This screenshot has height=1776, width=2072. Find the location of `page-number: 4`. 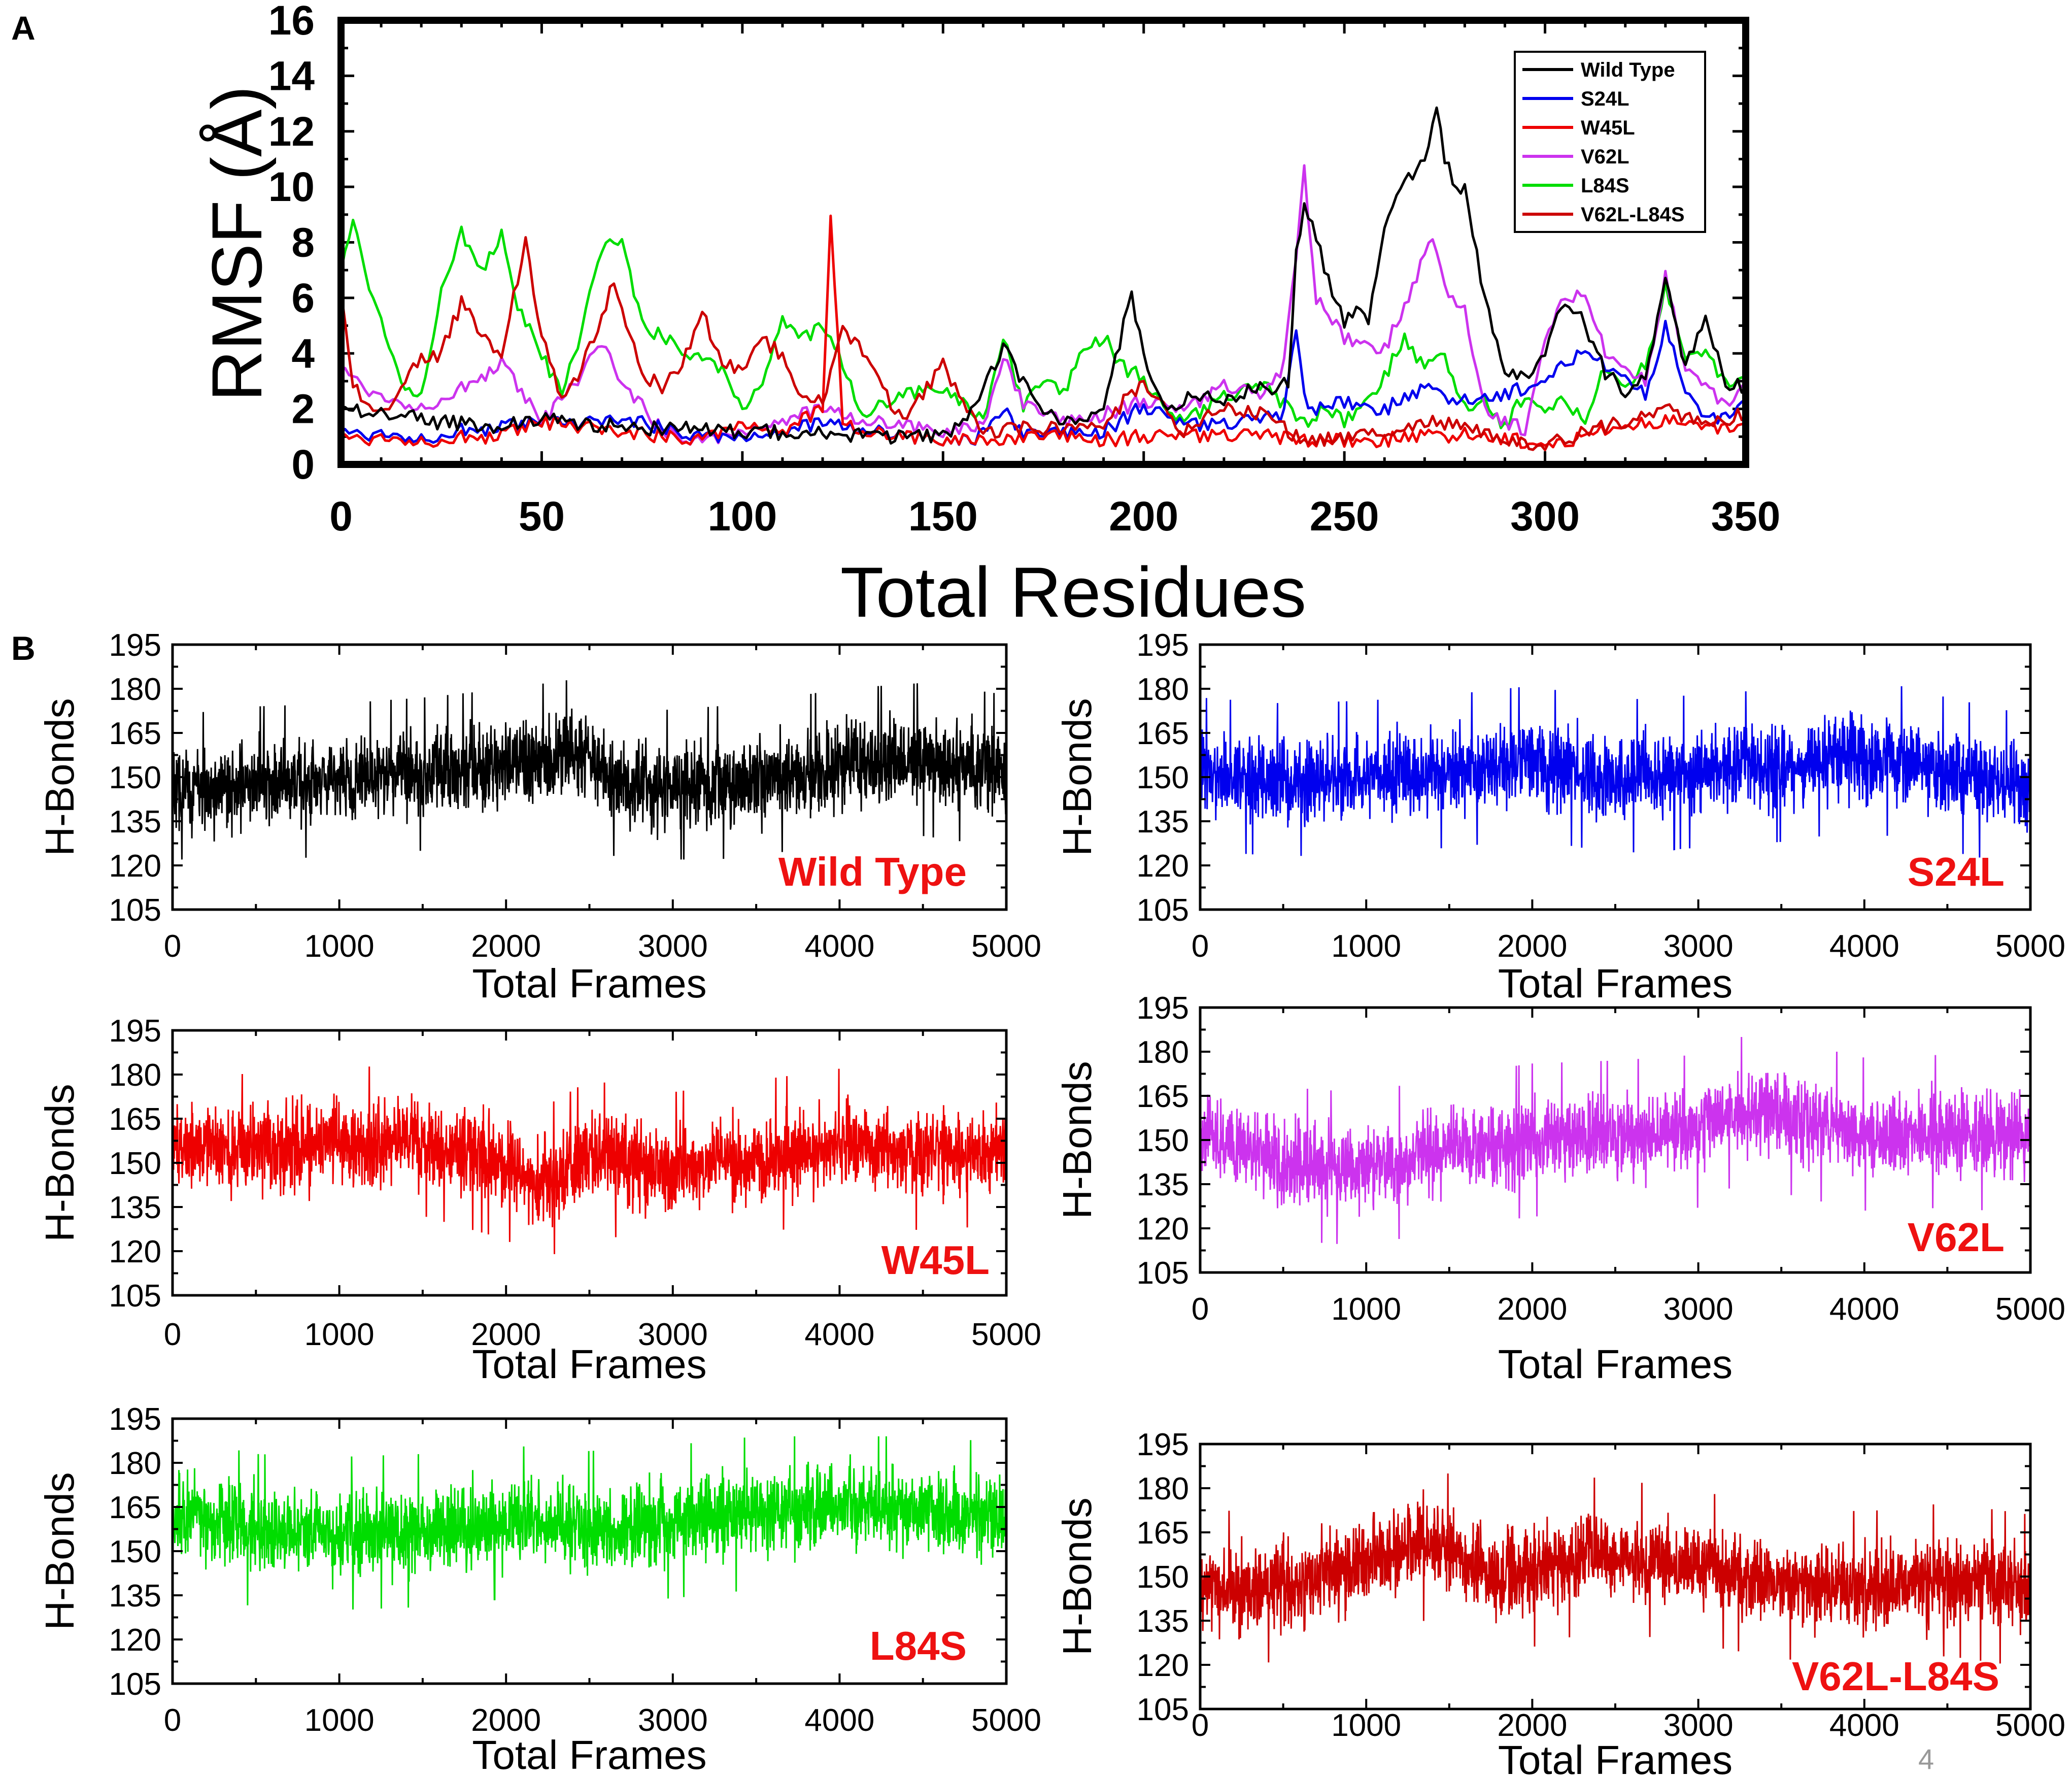

page-number: 4 is located at coordinates (1926, 1759).